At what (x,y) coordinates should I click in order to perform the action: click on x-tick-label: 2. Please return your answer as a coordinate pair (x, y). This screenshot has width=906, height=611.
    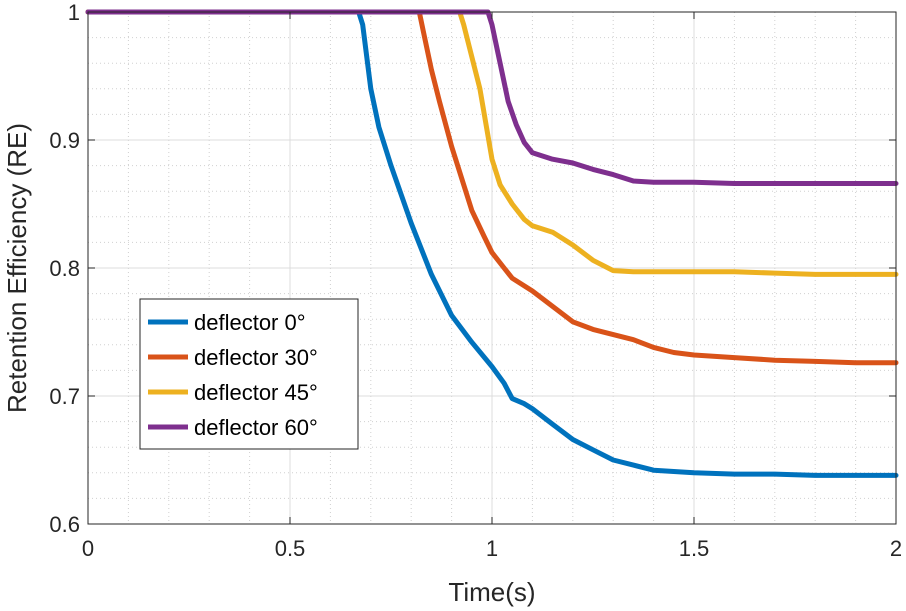
    Looking at the image, I should click on (896, 548).